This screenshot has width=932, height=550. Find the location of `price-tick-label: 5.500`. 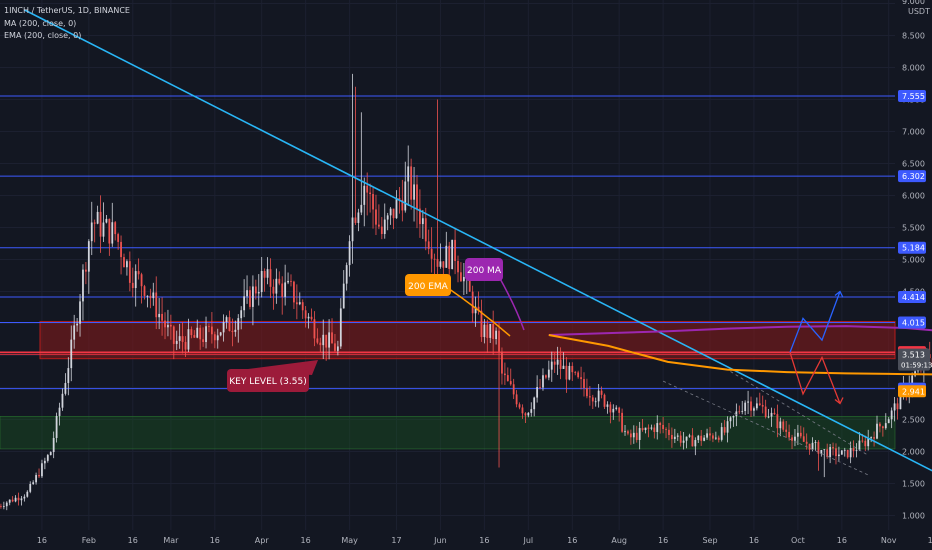

price-tick-label: 5.500 is located at coordinates (913, 228).